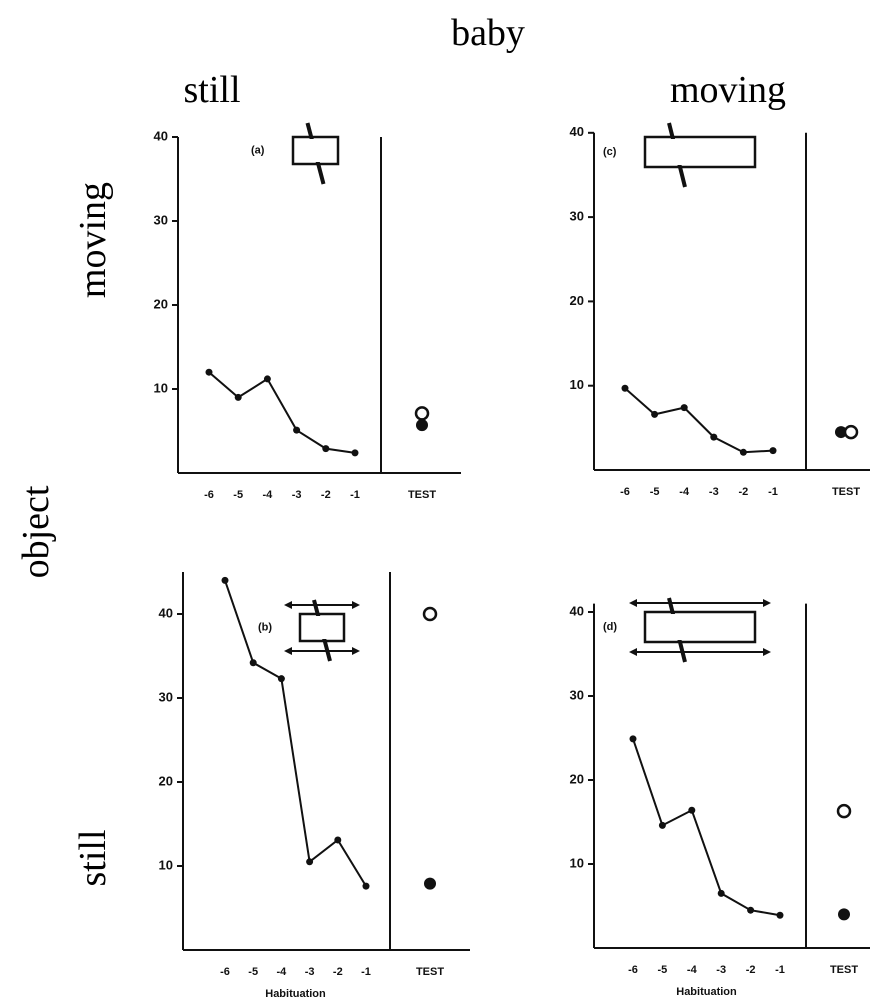 The image size is (870, 1007). What do you see at coordinates (36, 531) in the screenshot?
I see `row-title: object` at bounding box center [36, 531].